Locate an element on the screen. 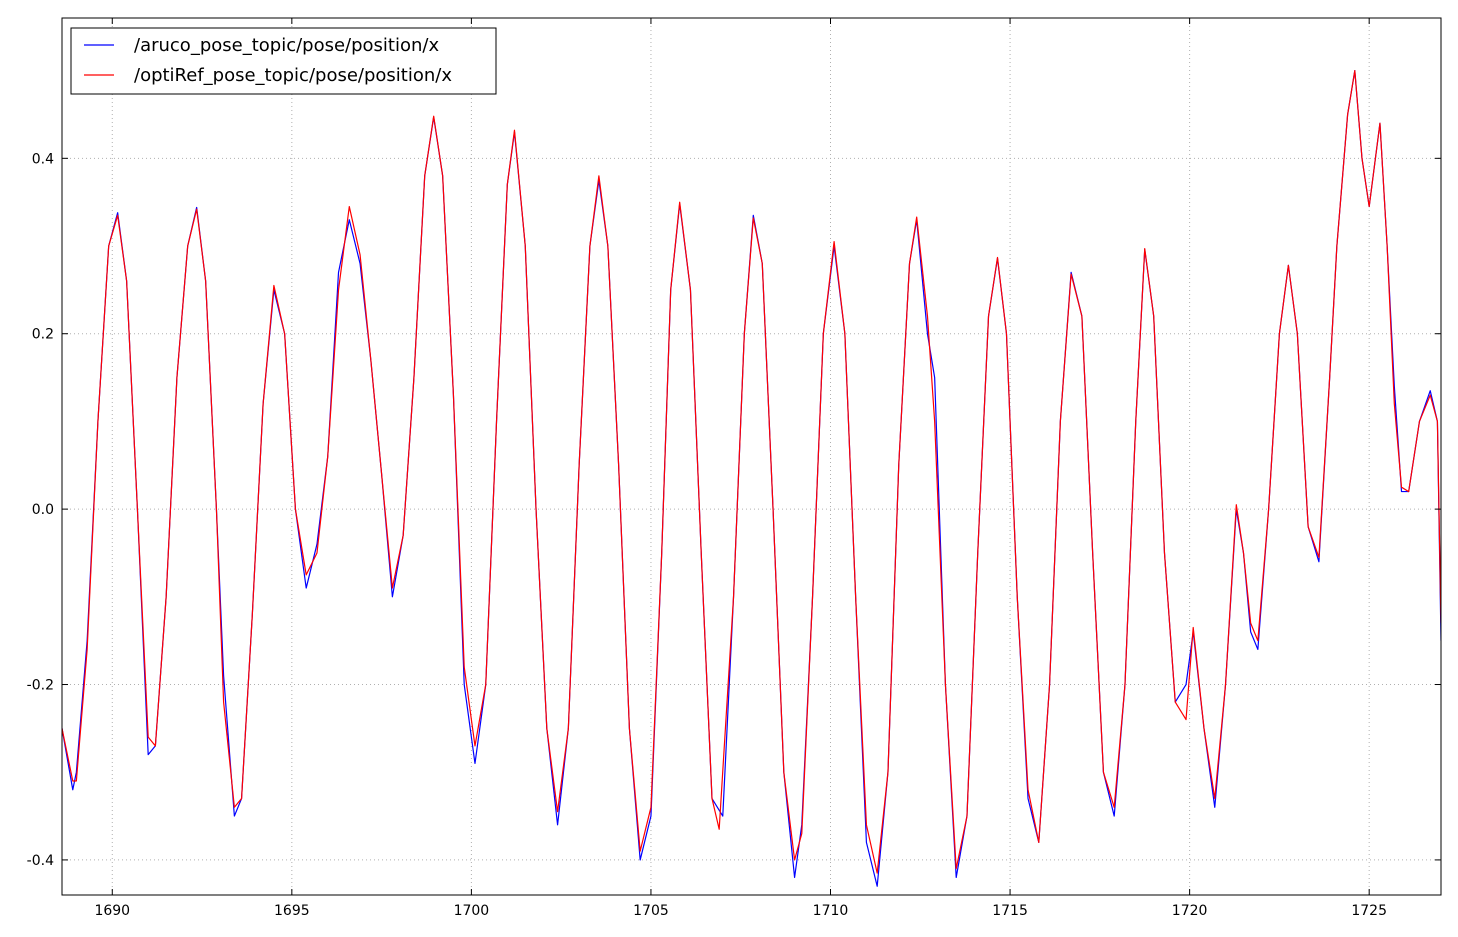 The height and width of the screenshot is (937, 1458). x-tick-label: 1705 is located at coordinates (651, 911).